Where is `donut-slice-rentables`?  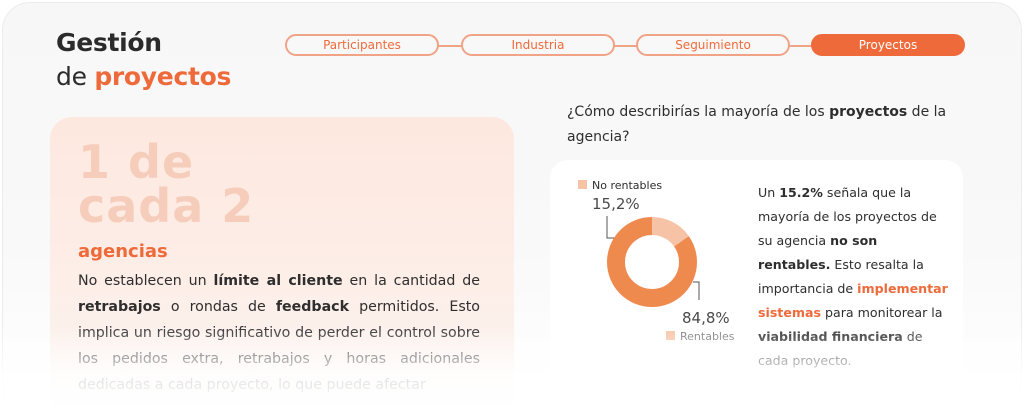
donut-slice-rentables is located at coordinates (652, 262).